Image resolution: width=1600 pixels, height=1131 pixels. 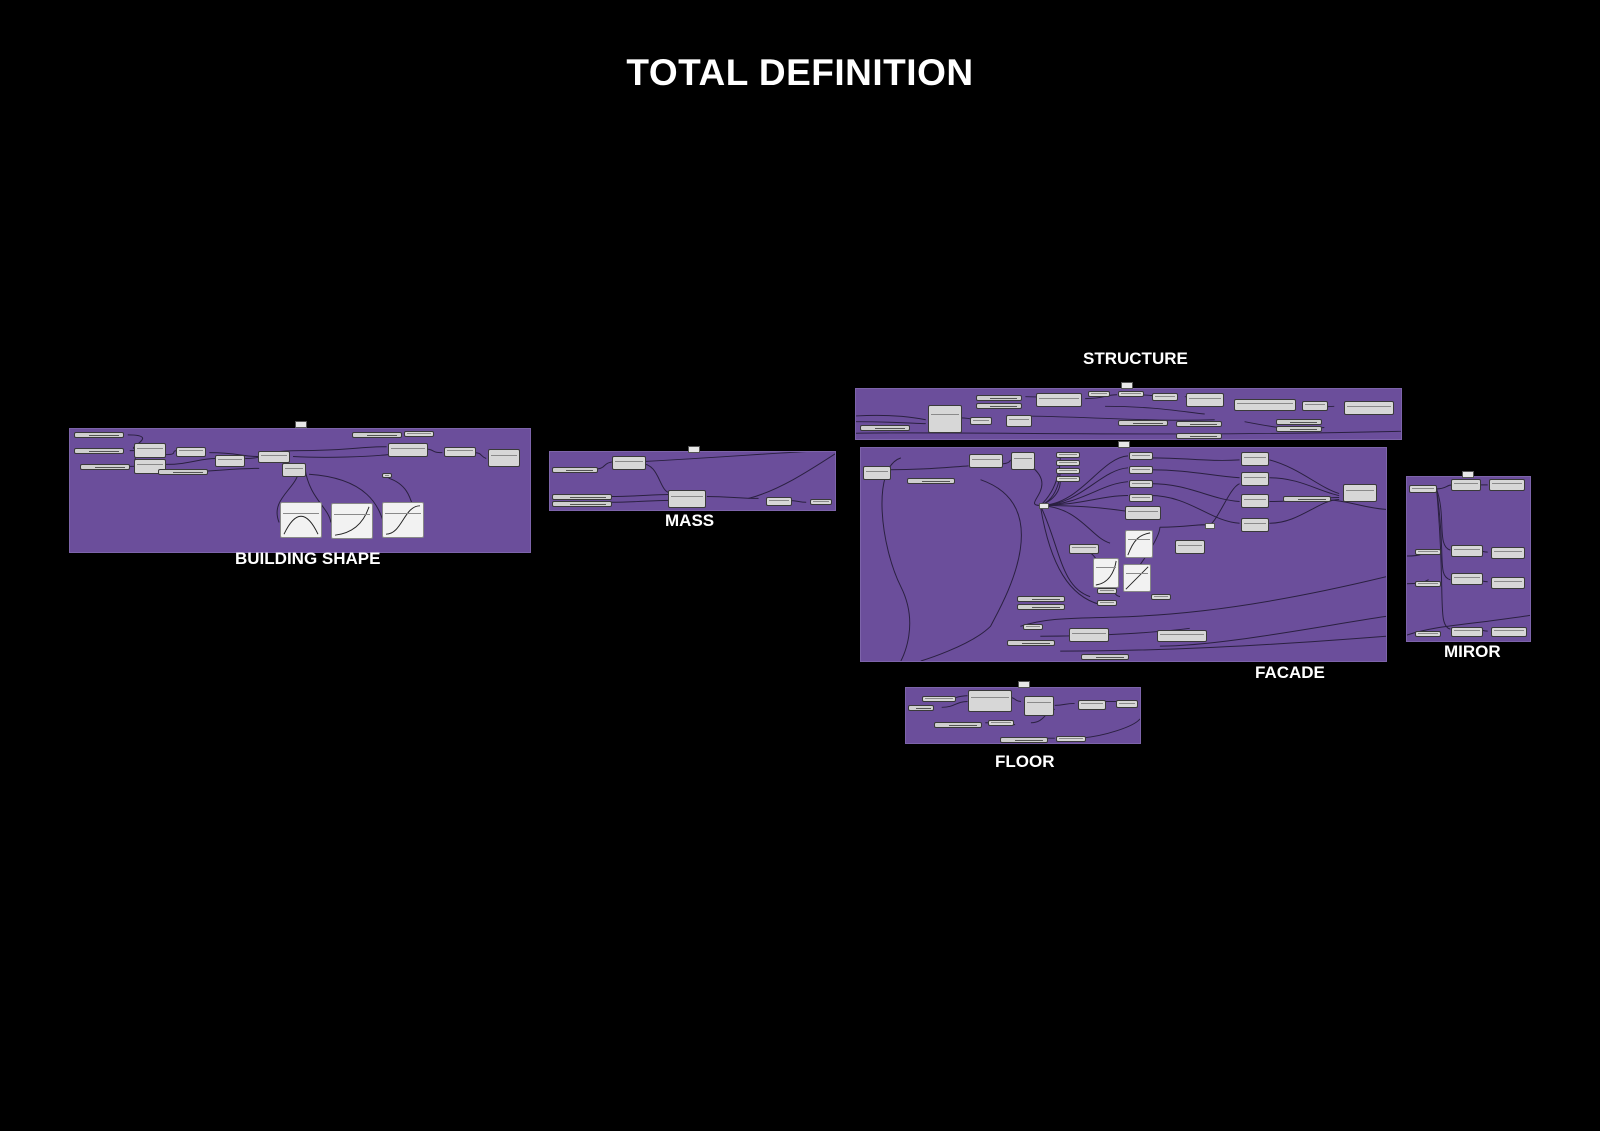 I want to click on divide-curve-node, so click(x=274, y=457).